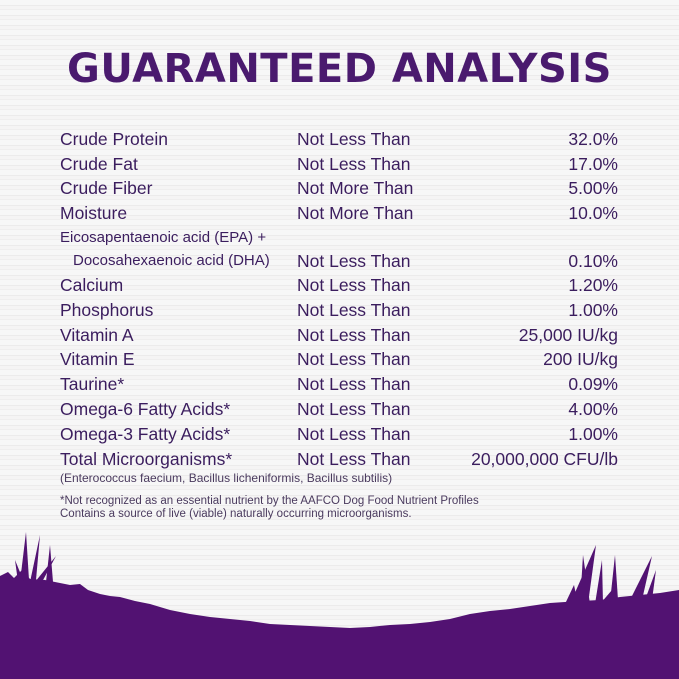  Describe the element at coordinates (99, 164) in the screenshot. I see `nutrient: Crude Fat` at that location.